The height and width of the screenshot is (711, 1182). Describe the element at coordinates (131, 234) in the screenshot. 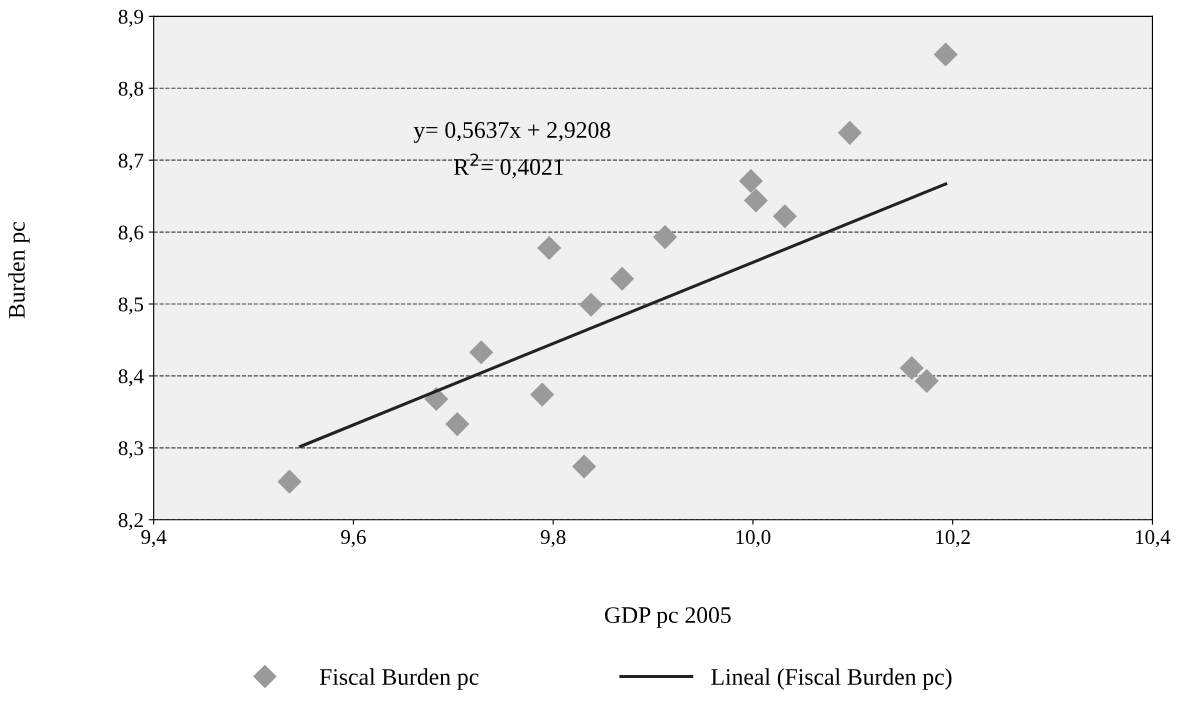

I see `y-tick-label: 8,6` at that location.